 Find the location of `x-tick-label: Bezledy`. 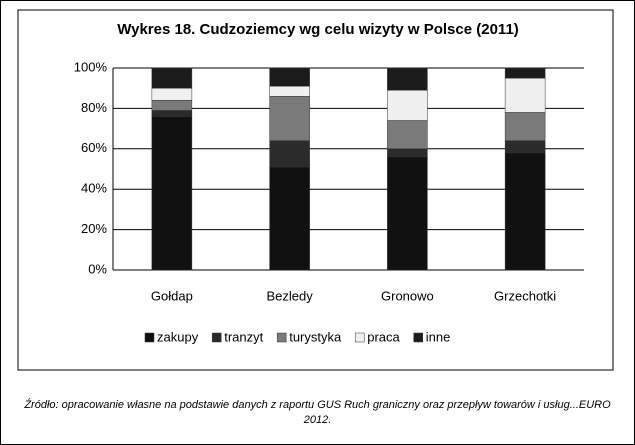

x-tick-label: Bezledy is located at coordinates (290, 295).